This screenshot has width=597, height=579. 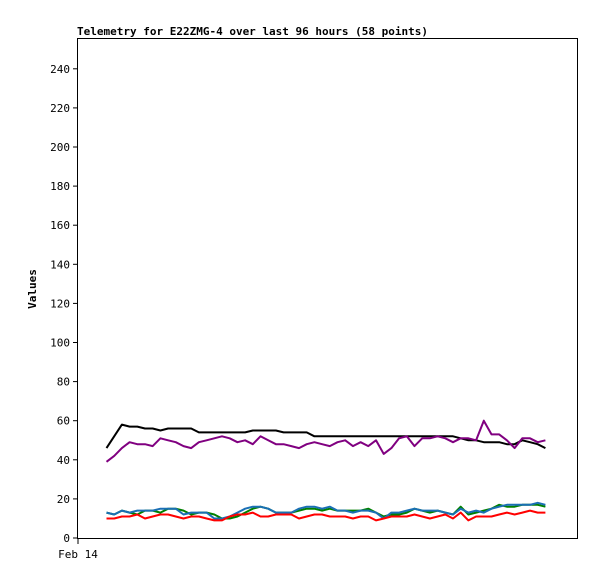 I want to click on x-axis: Feb 14, so click(x=78, y=549).